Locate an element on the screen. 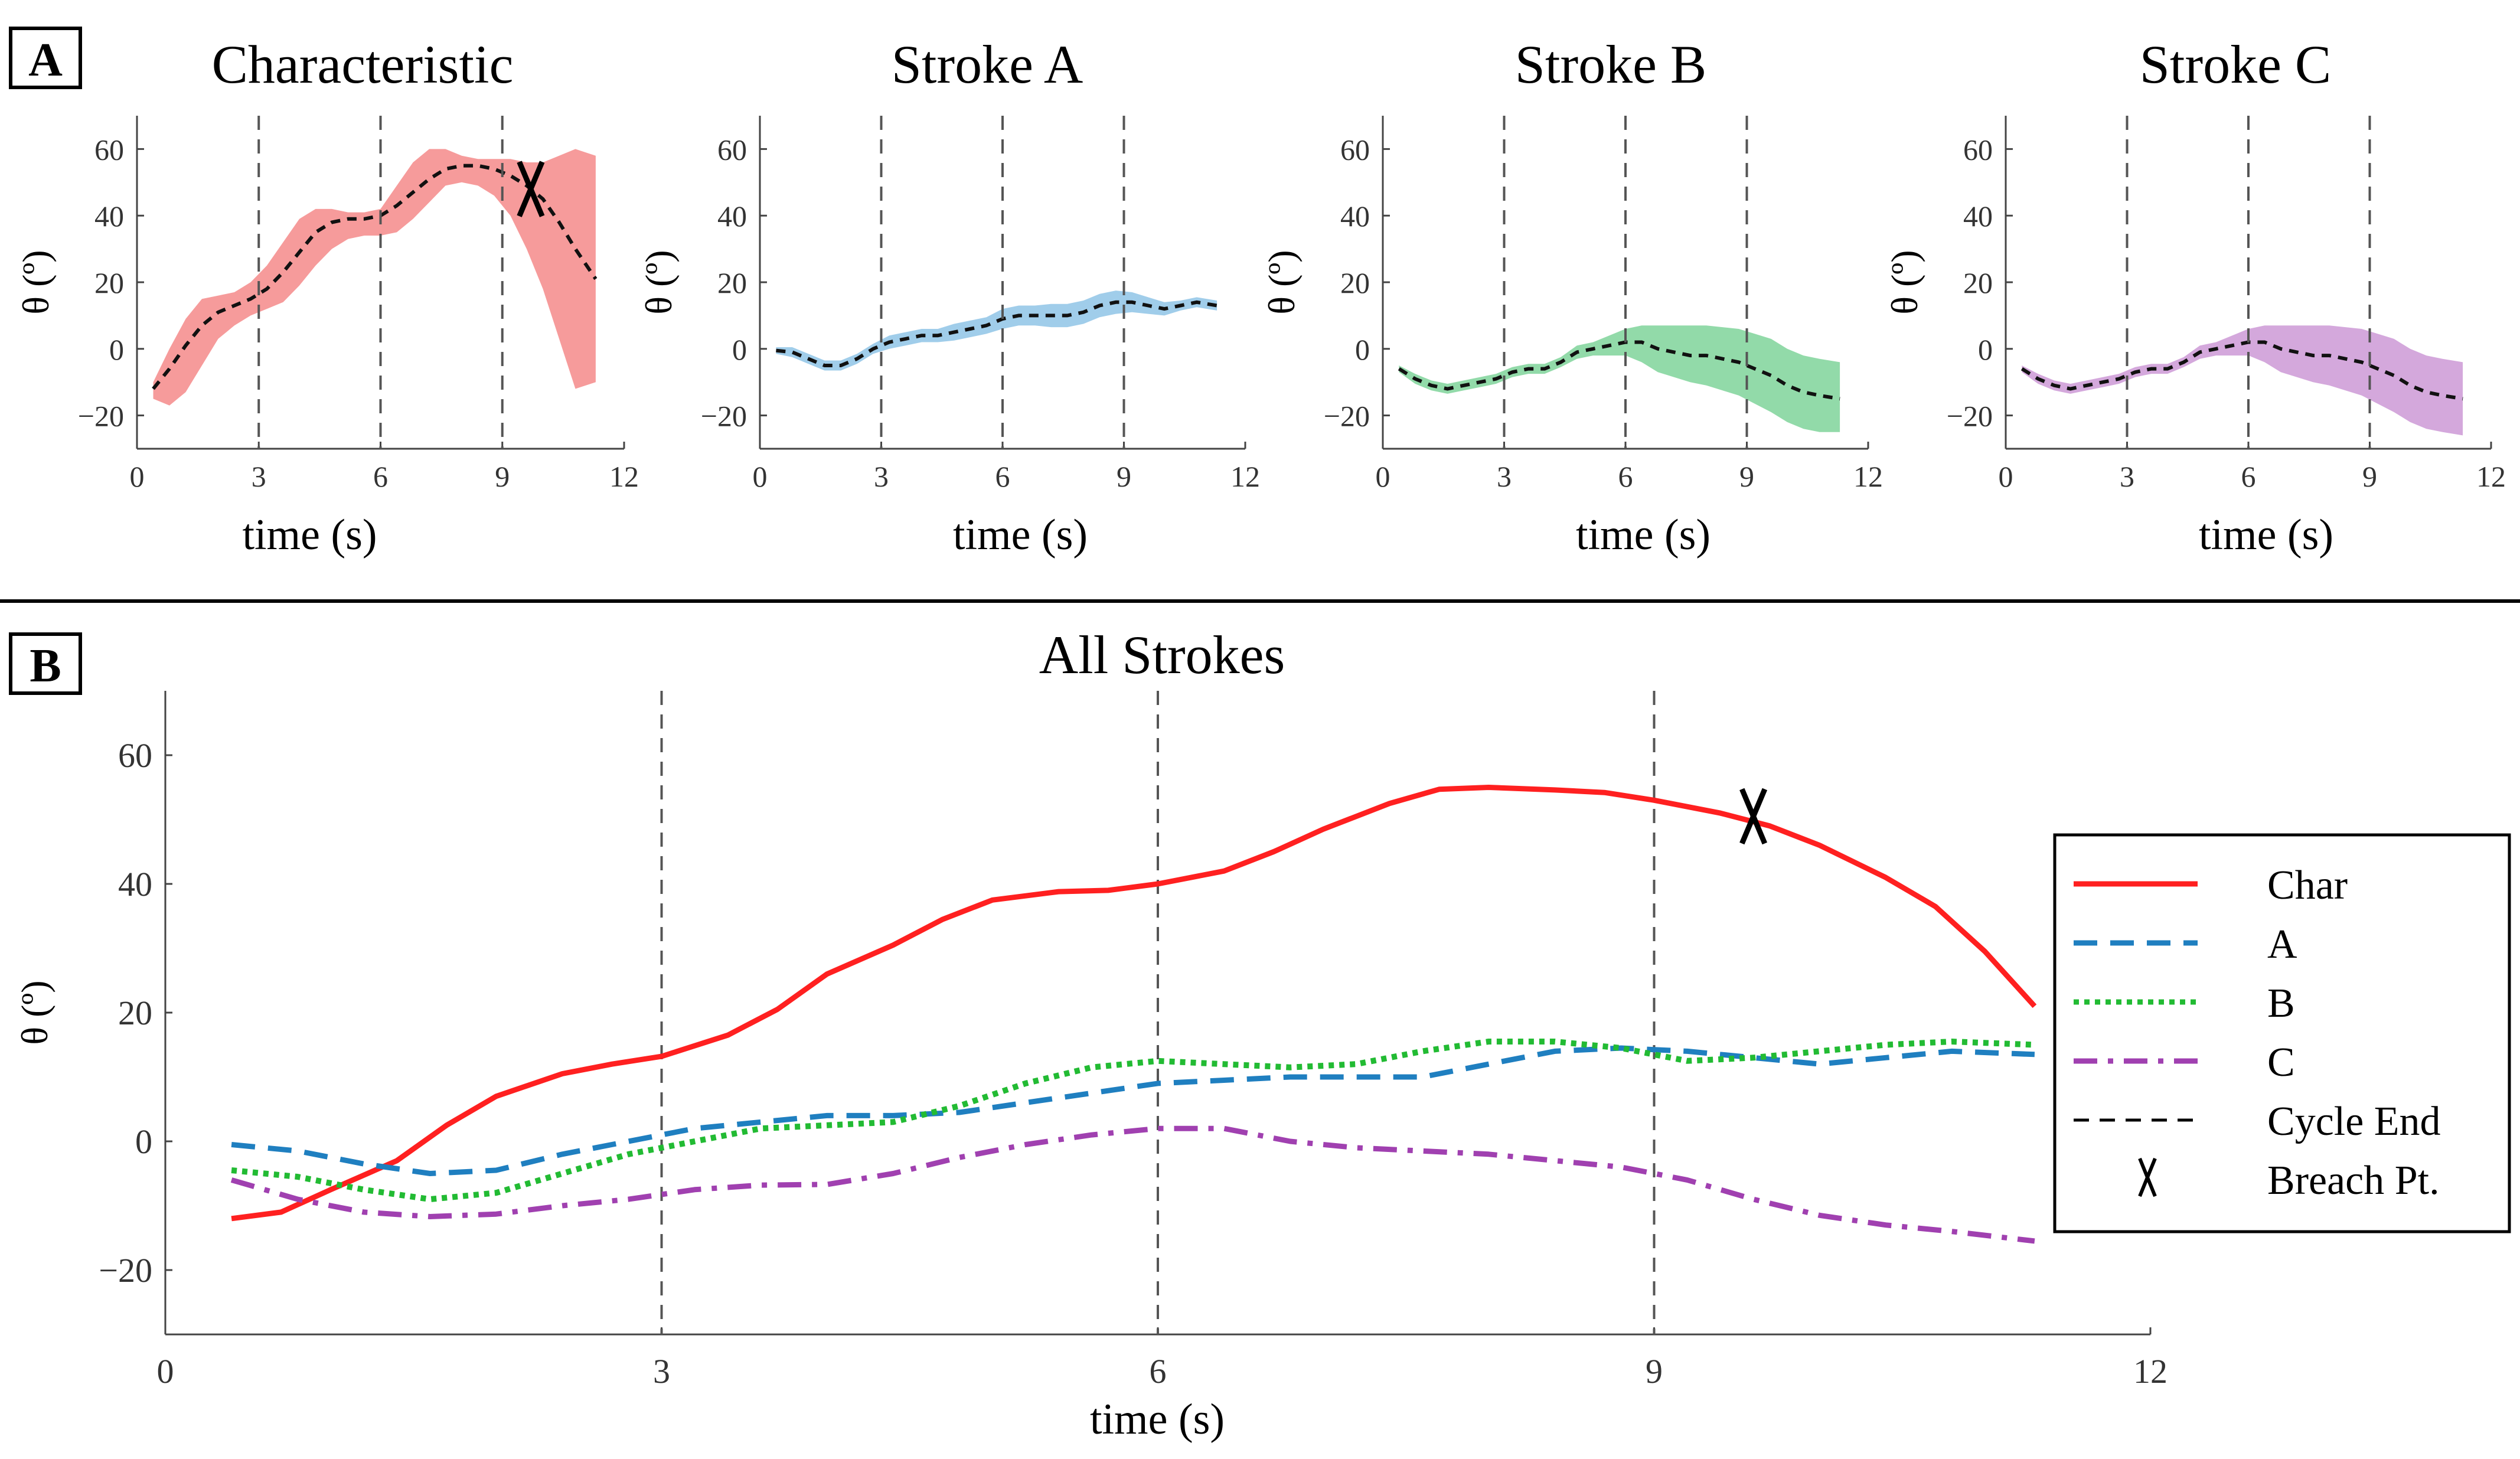  series-line-b is located at coordinates (1133, 1121).